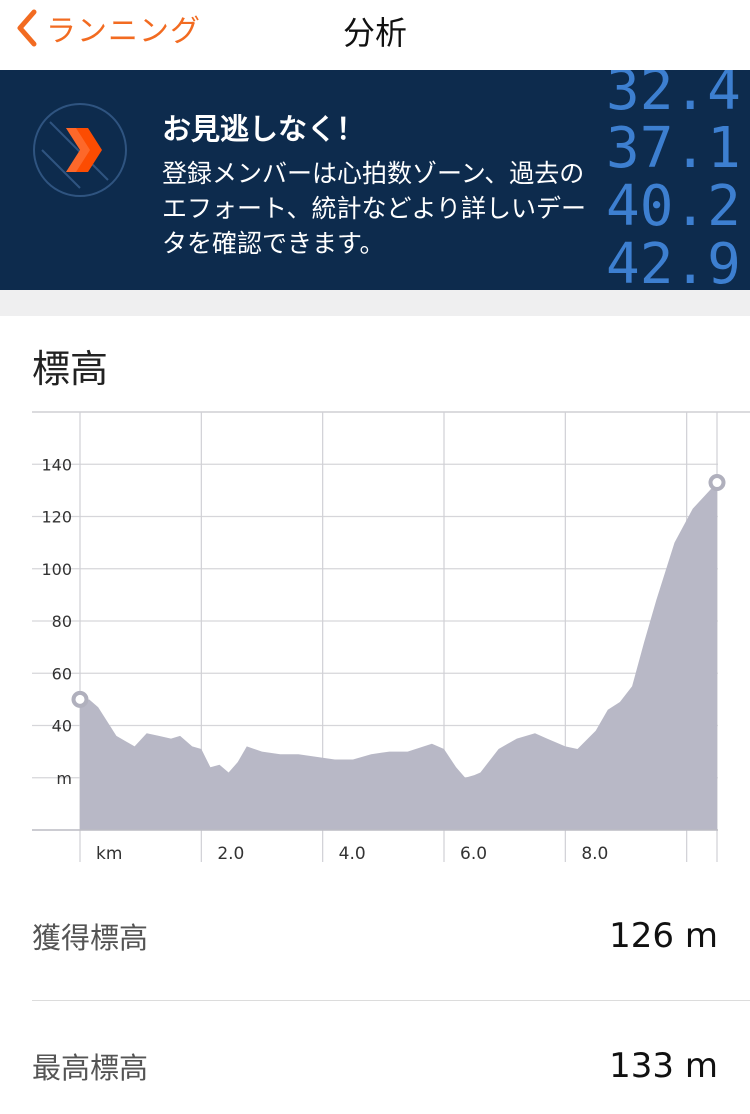 This screenshot has height=1114, width=750. I want to click on stat-label: 最高標高, so click(90, 1068).